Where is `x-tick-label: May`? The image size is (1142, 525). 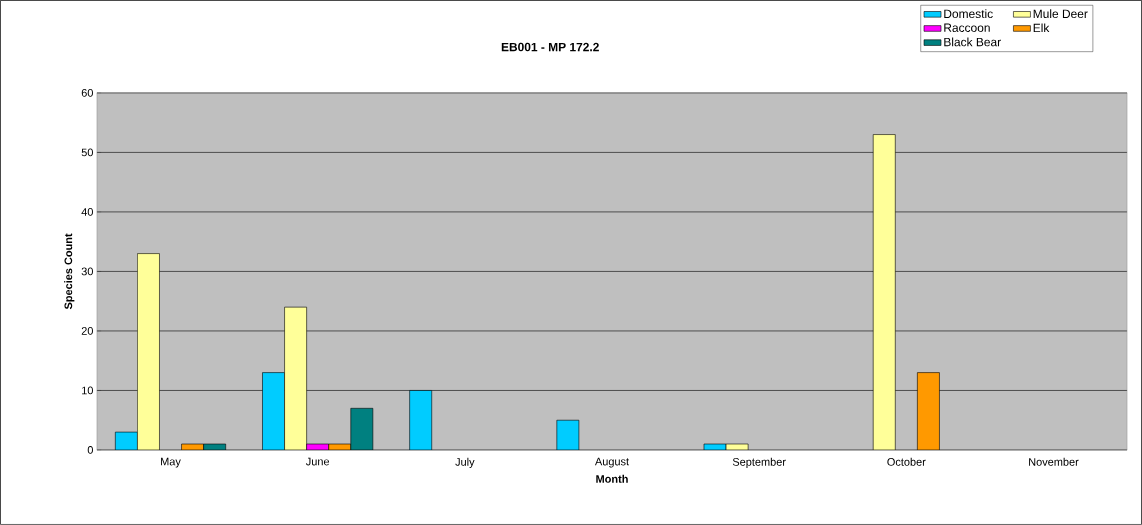
x-tick-label: May is located at coordinates (171, 462).